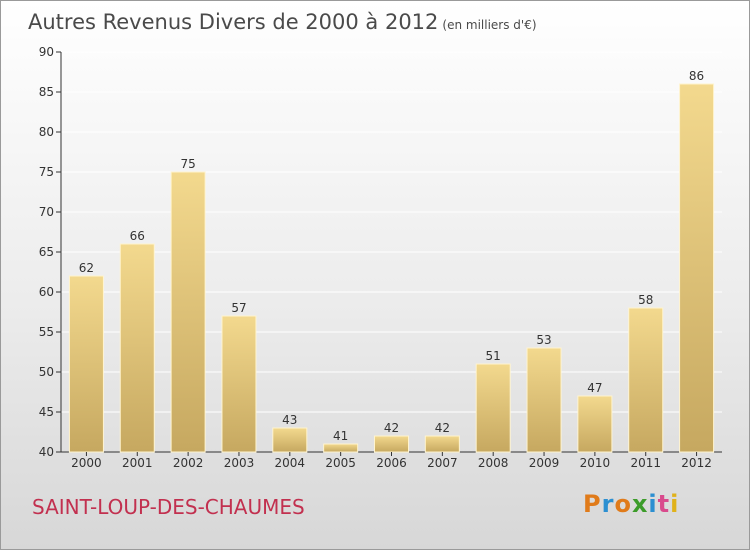  Describe the element at coordinates (290, 463) in the screenshot. I see `x-tick-label: 2004` at that location.